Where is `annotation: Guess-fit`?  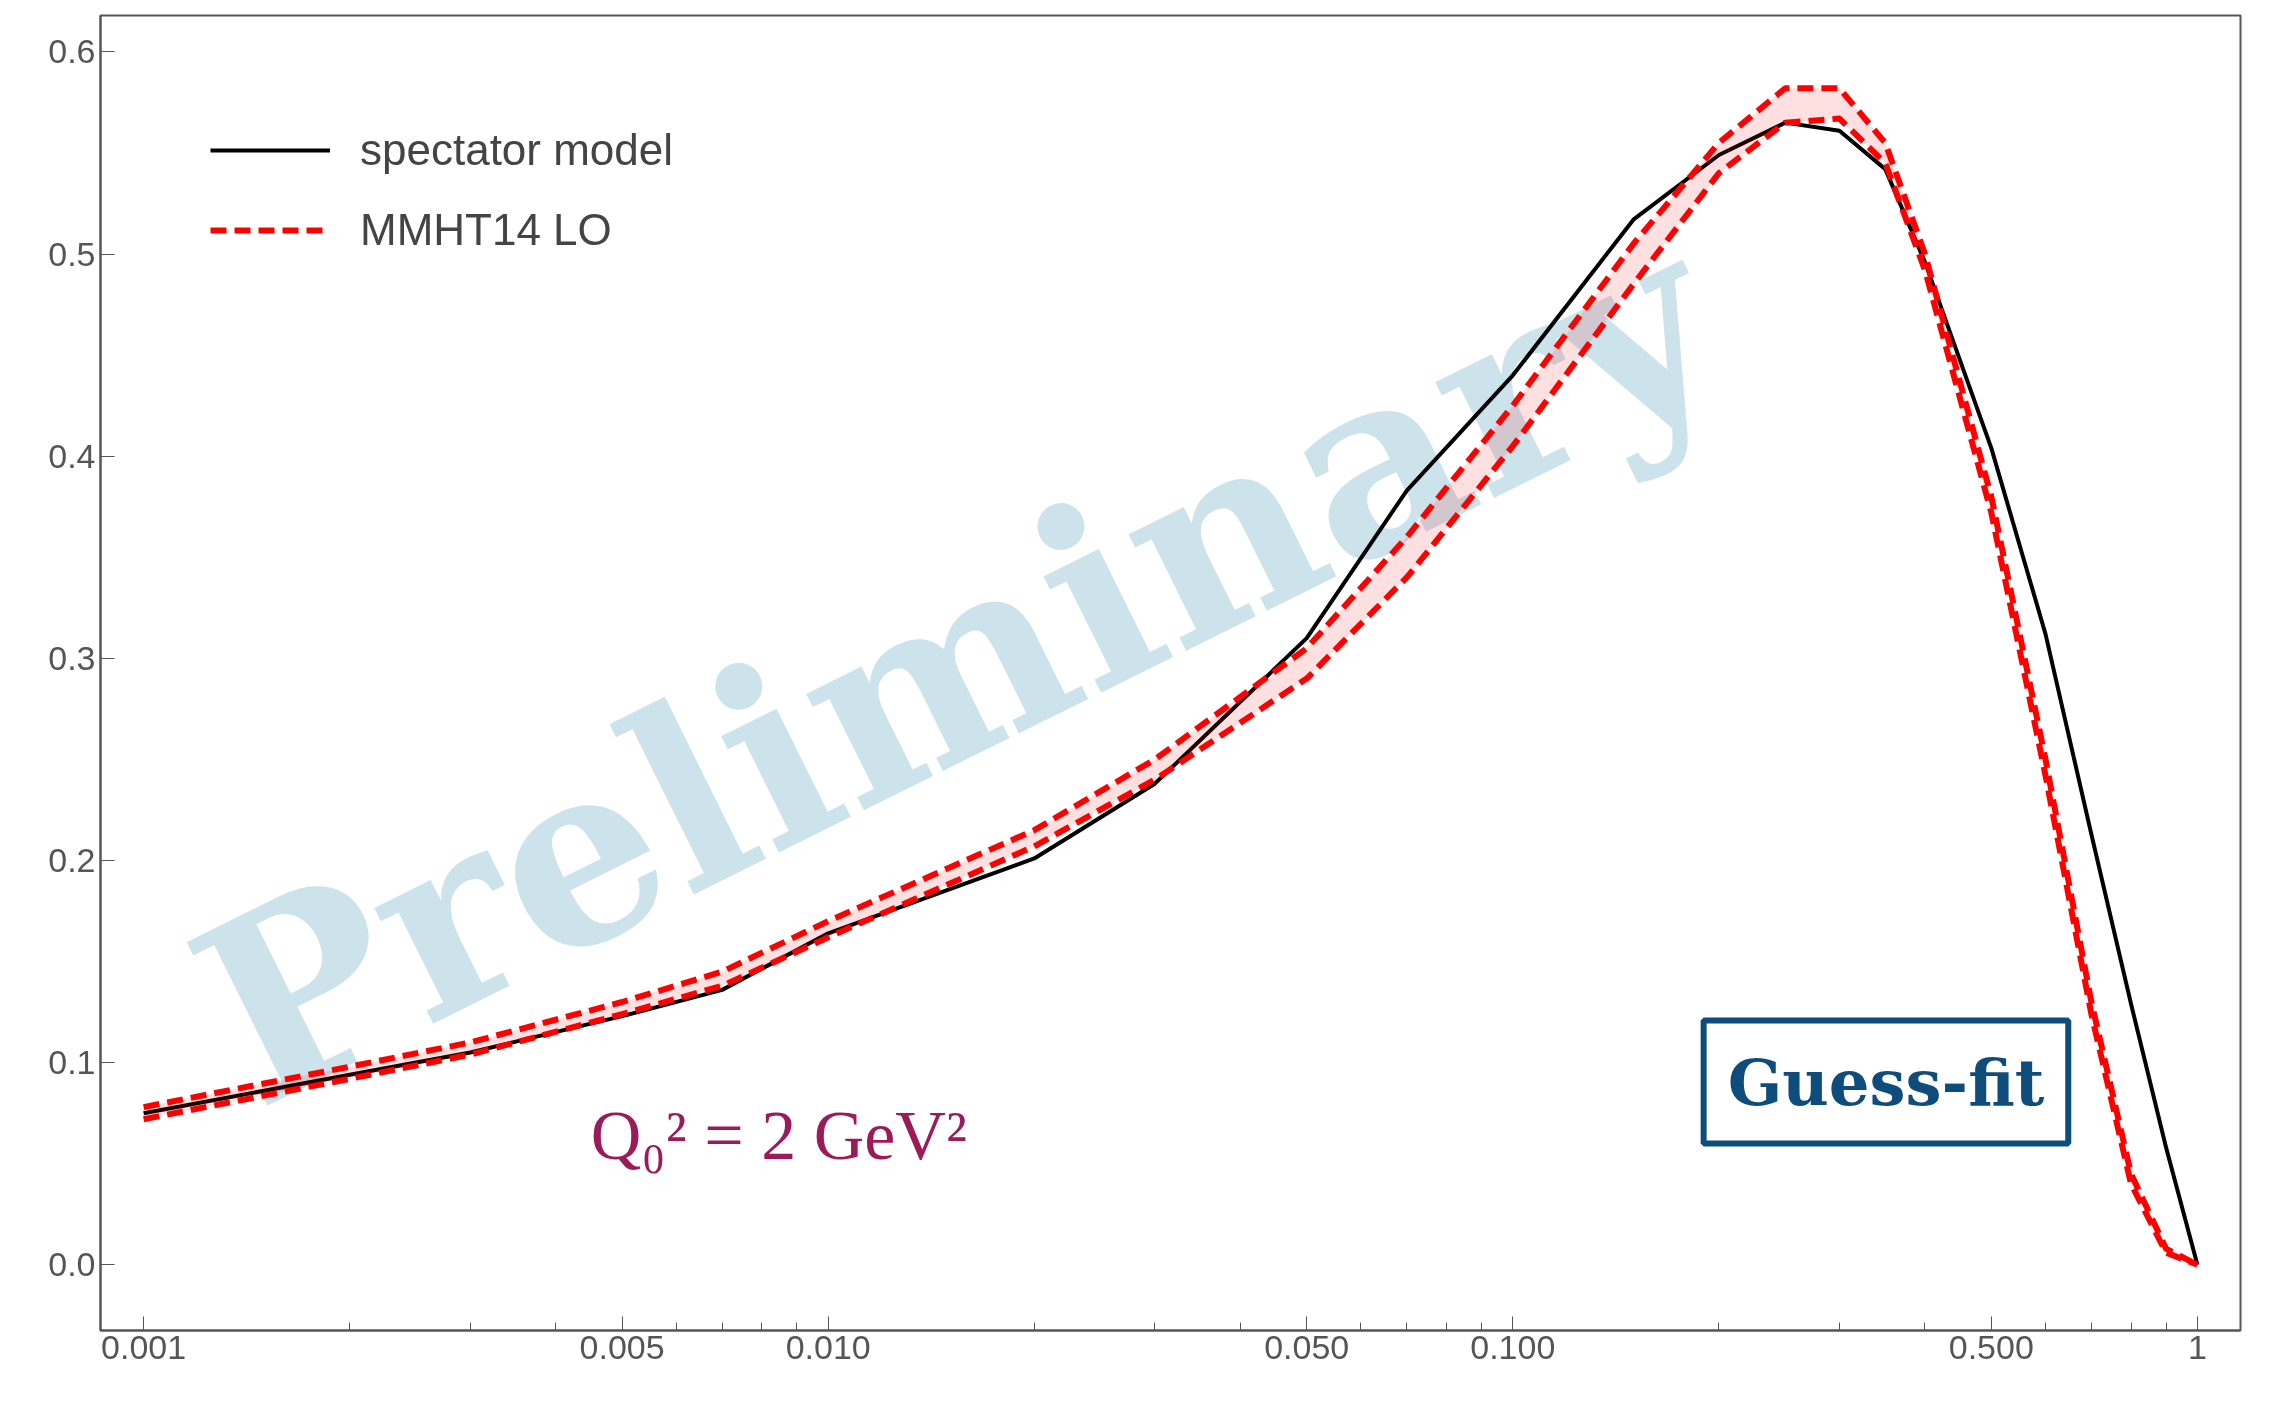
annotation: Guess-fit is located at coordinates (1886, 1082).